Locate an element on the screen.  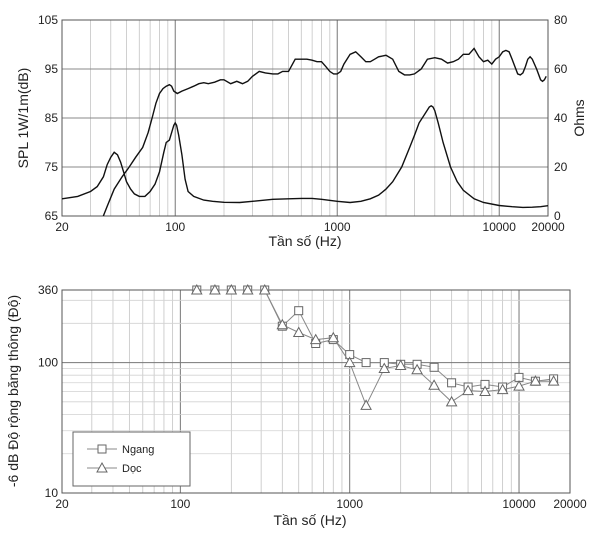
spl-y2-tick-label: 0 is located at coordinates (557, 216).